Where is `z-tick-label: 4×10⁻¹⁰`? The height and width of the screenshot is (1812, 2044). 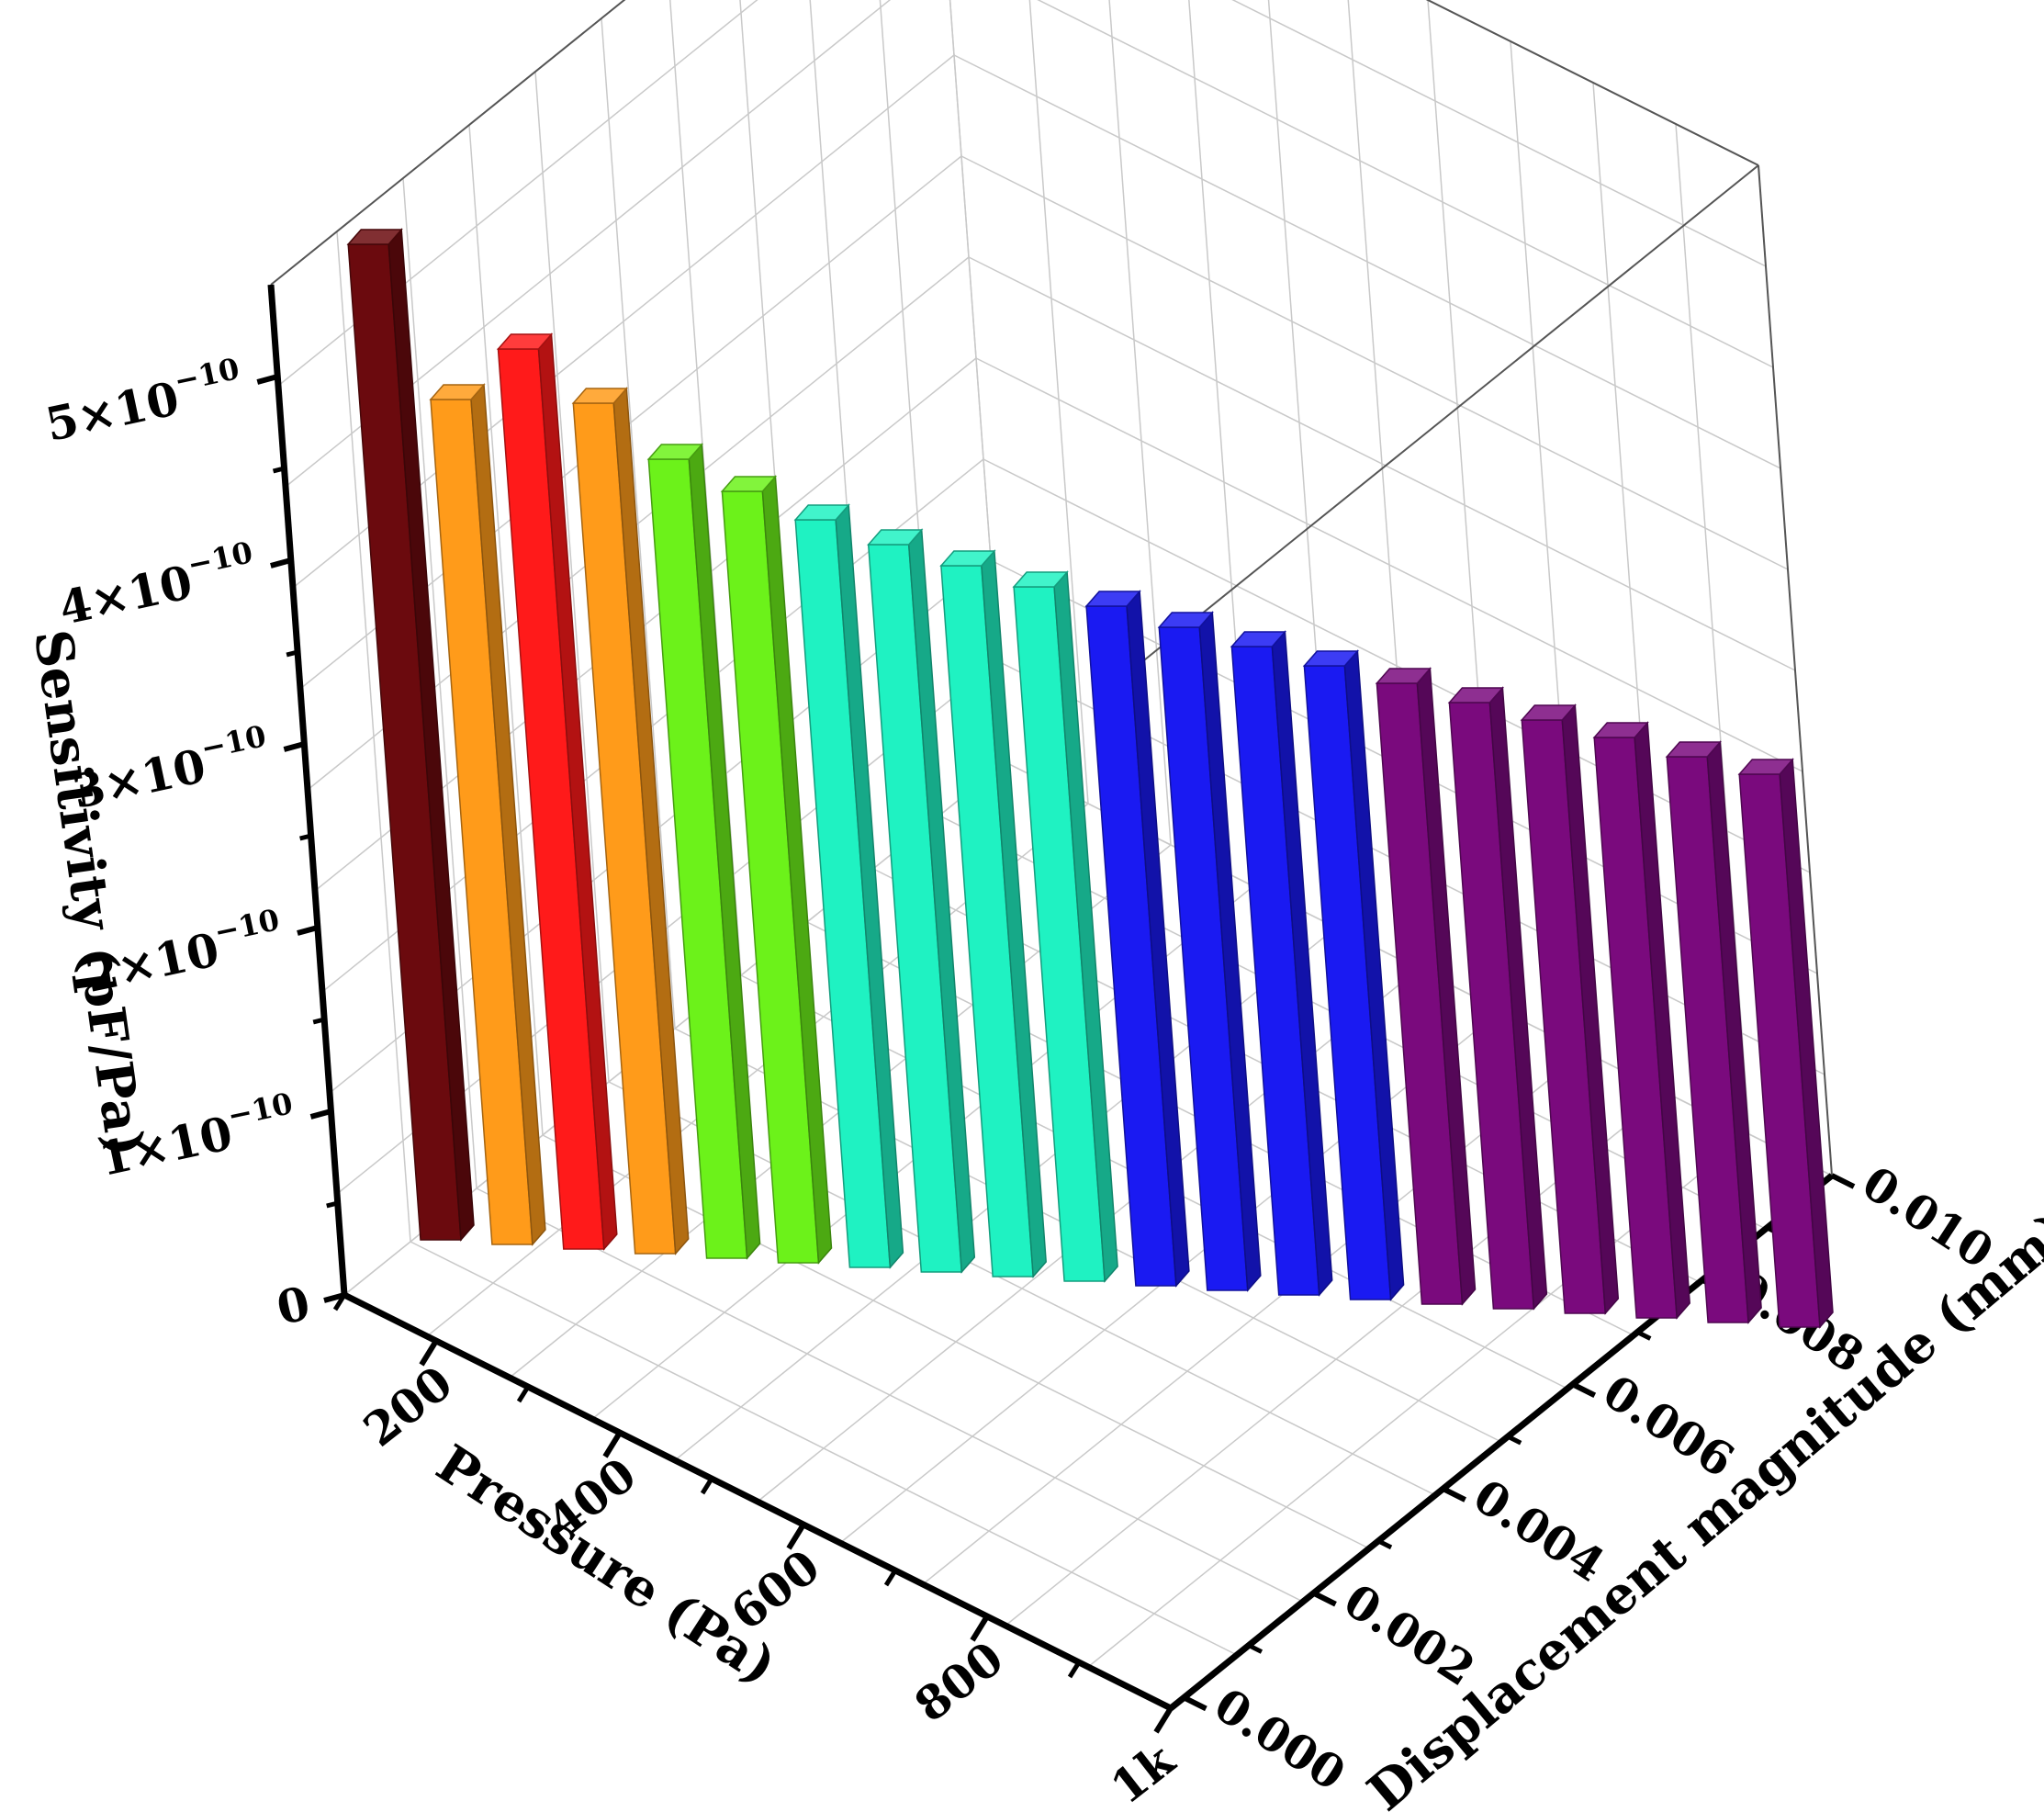 z-tick-label: 4×10⁻¹⁰ is located at coordinates (157, 585).